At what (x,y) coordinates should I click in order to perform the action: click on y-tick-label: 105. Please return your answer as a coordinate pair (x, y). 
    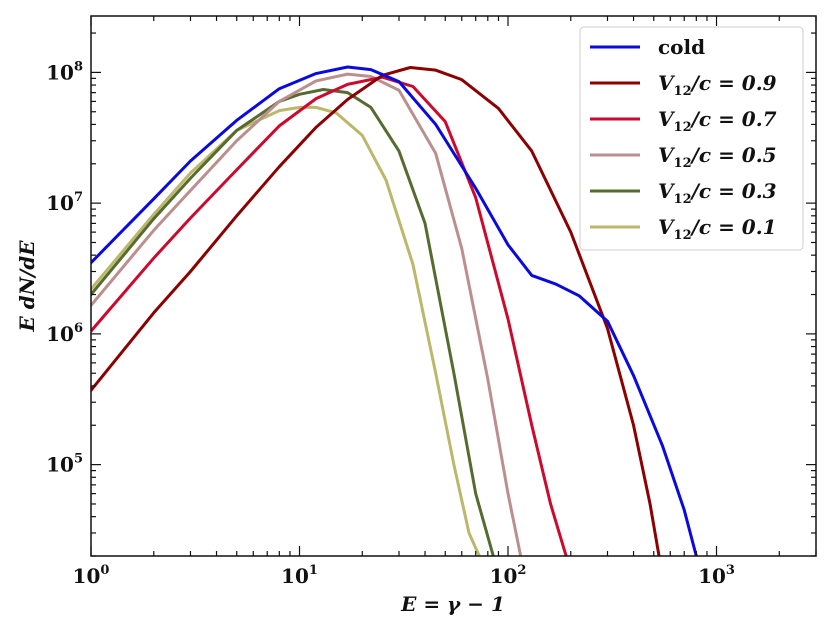
    Looking at the image, I should click on (64, 464).